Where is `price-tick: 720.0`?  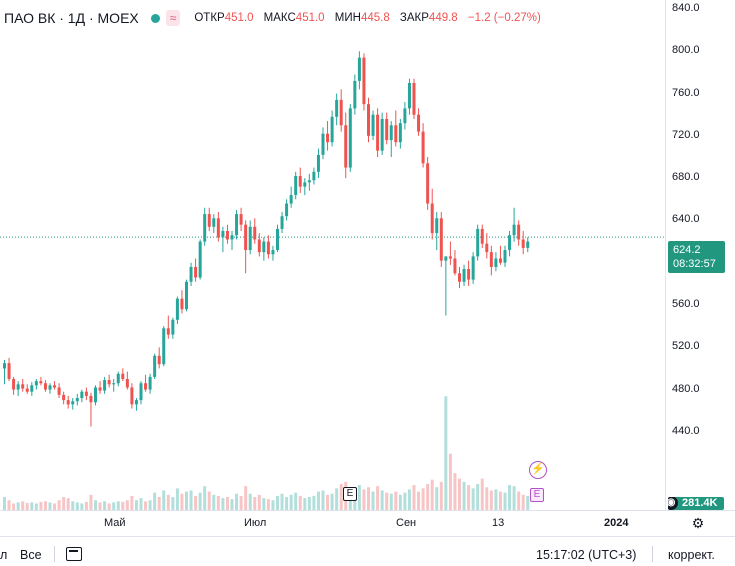
price-tick: 720.0 is located at coordinates (686, 134).